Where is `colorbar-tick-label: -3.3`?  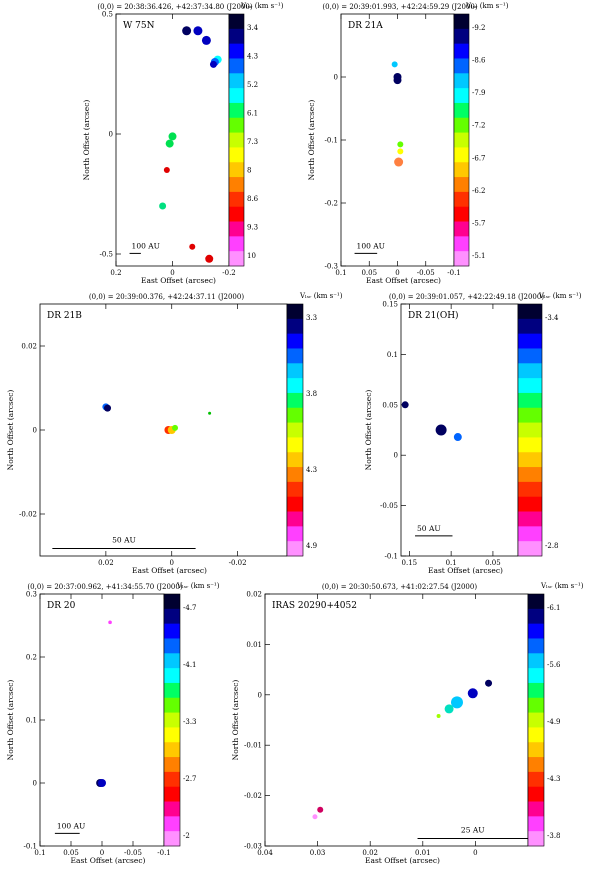
colorbar-tick-label: -3.3 is located at coordinates (190, 722).